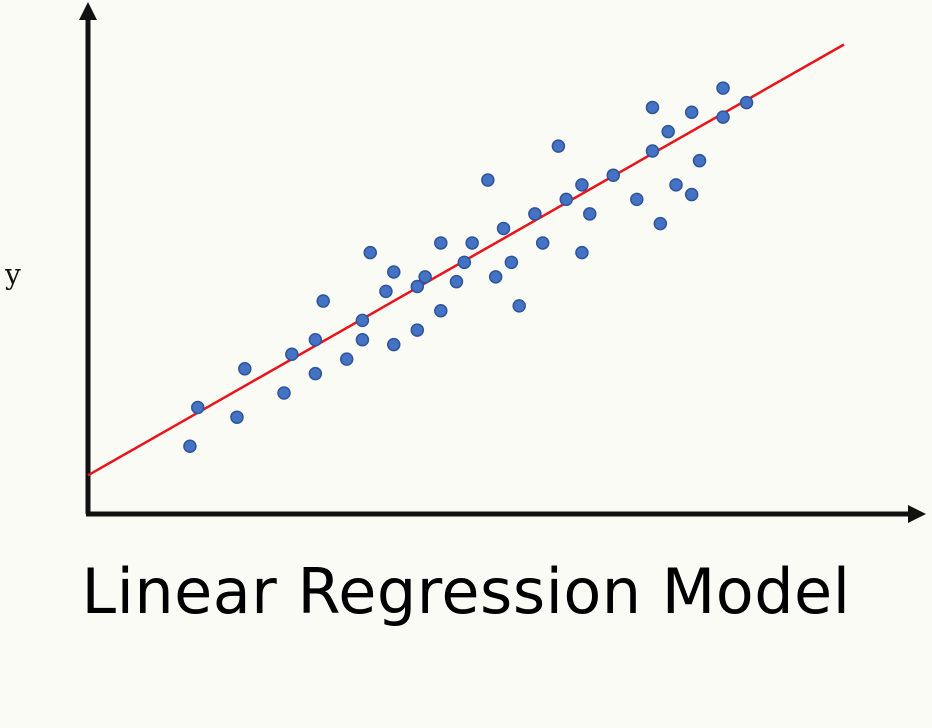 The image size is (932, 728). I want to click on y-axis-arrow, so click(88, 11).